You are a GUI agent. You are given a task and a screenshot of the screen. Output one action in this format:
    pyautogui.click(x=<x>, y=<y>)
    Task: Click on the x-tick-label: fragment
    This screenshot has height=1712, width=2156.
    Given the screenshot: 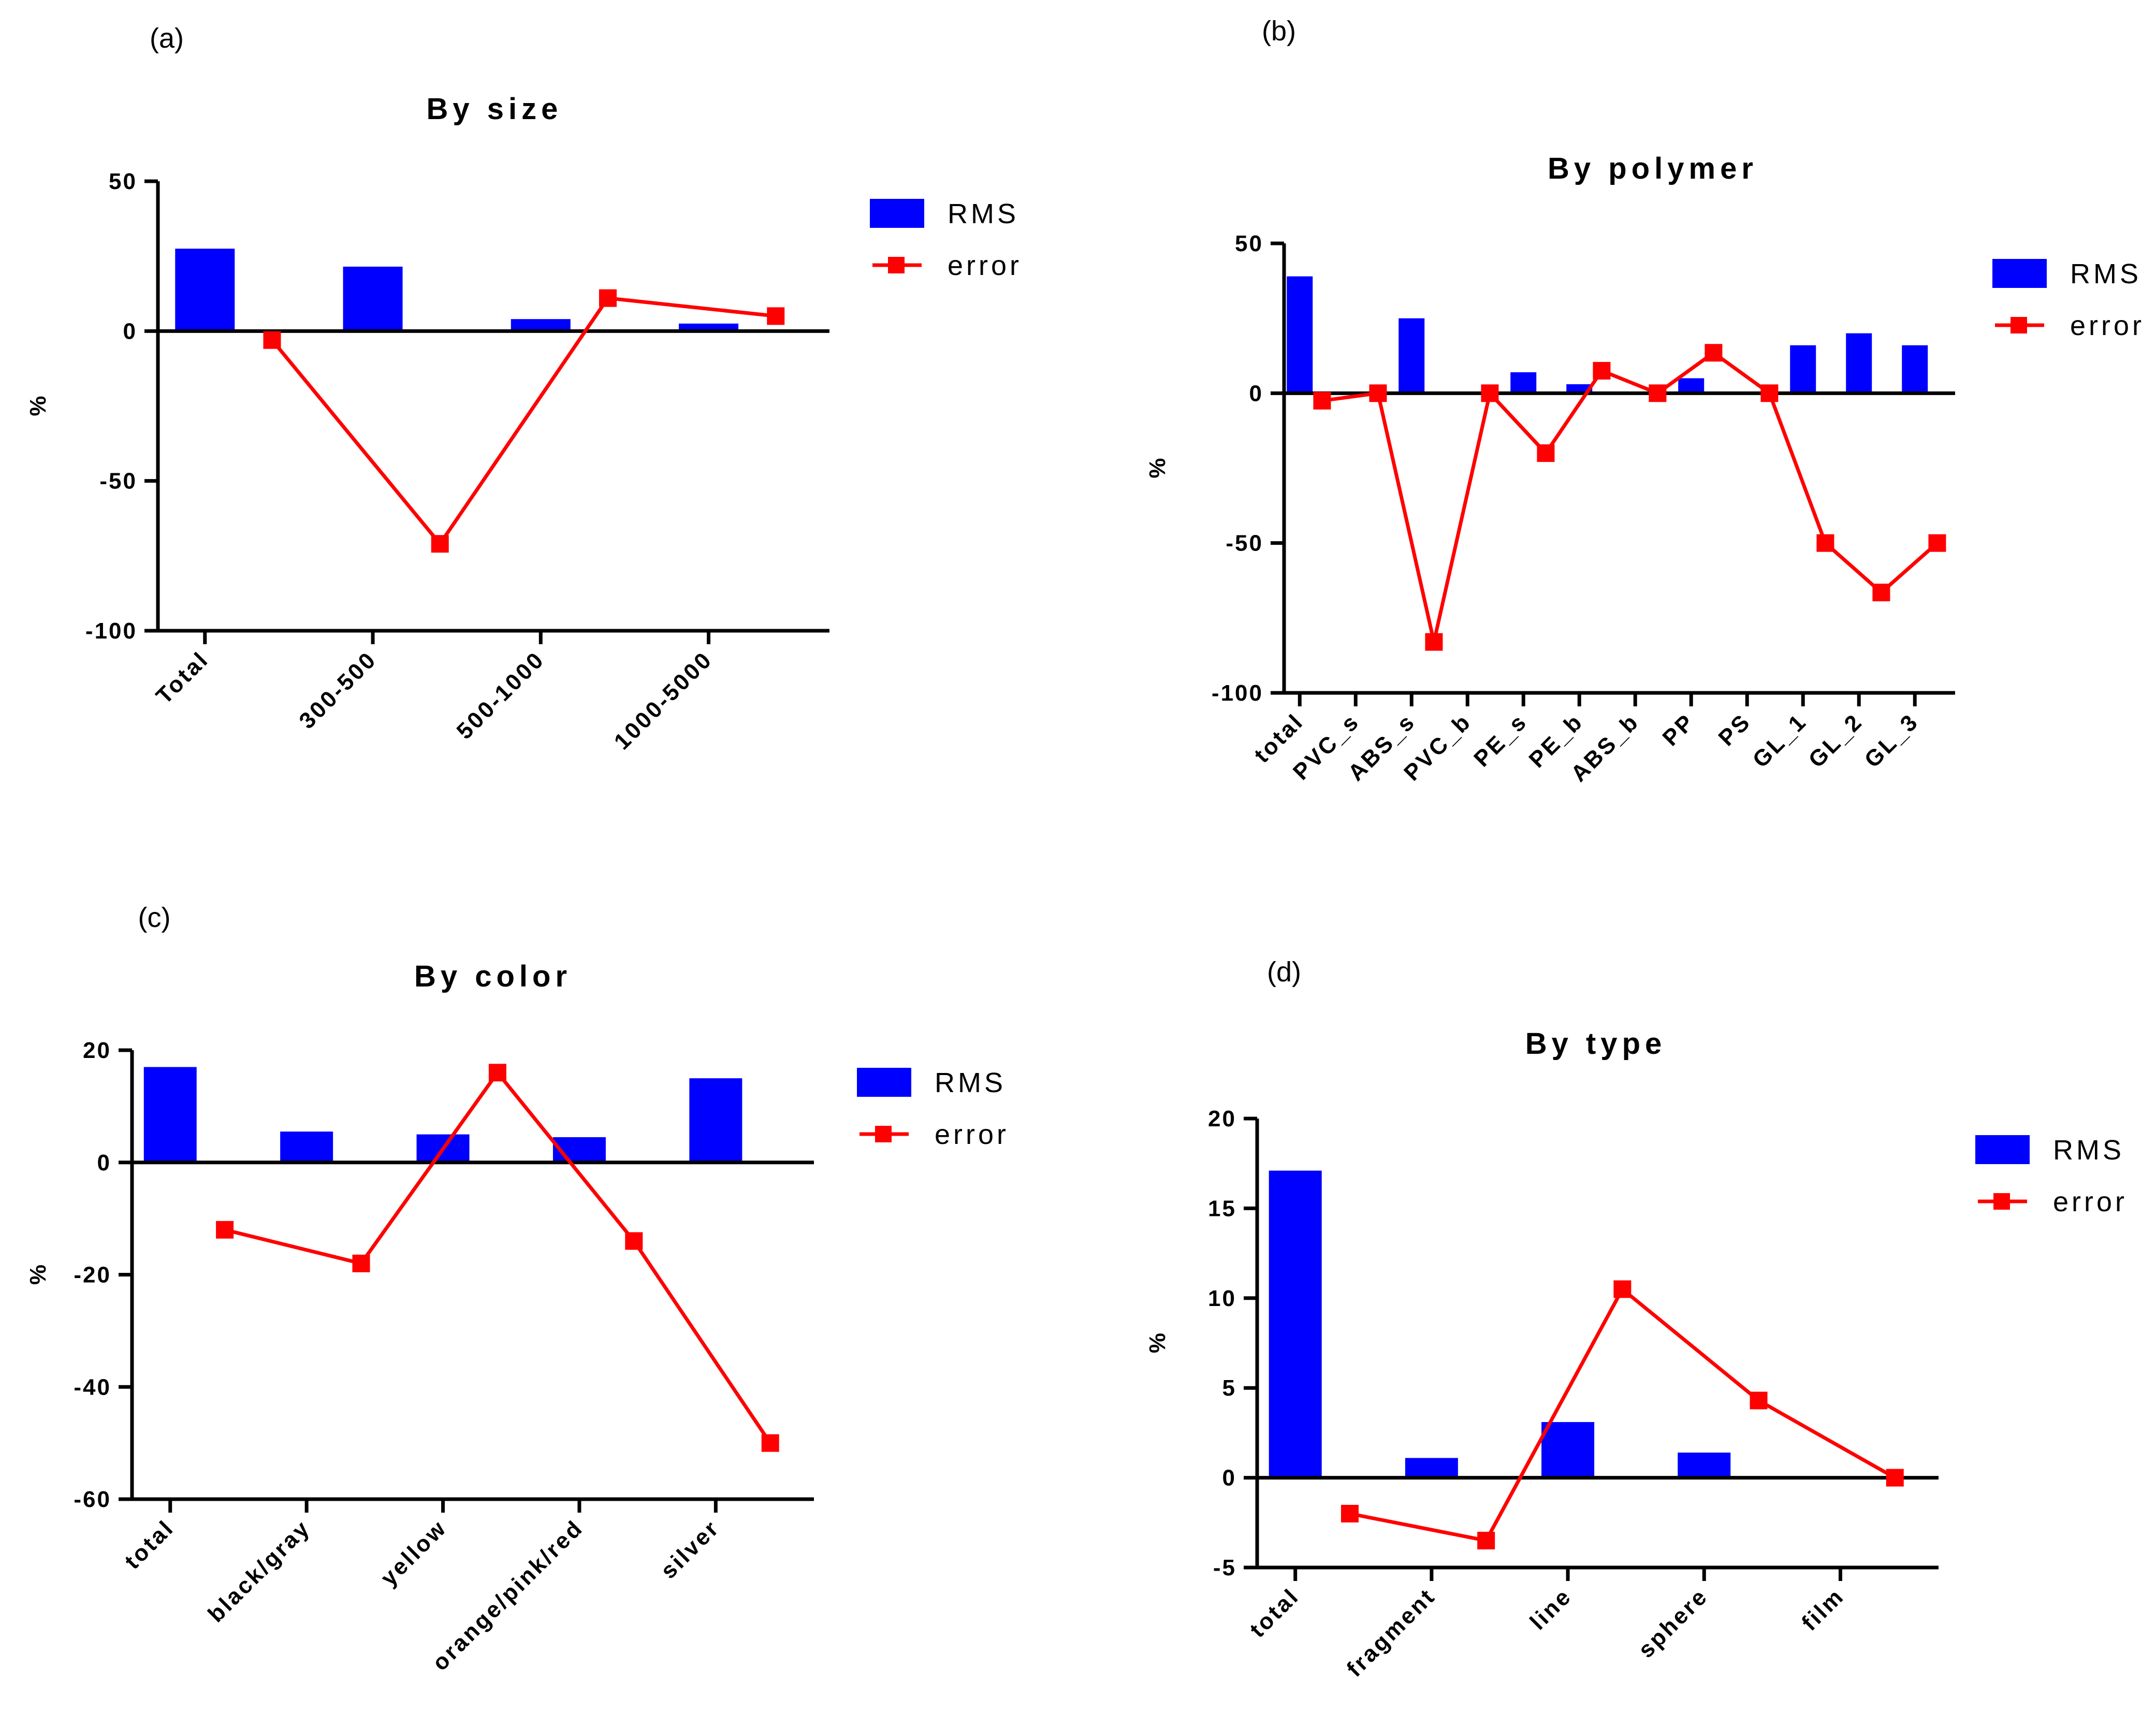 What is the action you would take?
    pyautogui.click(x=1391, y=1632)
    